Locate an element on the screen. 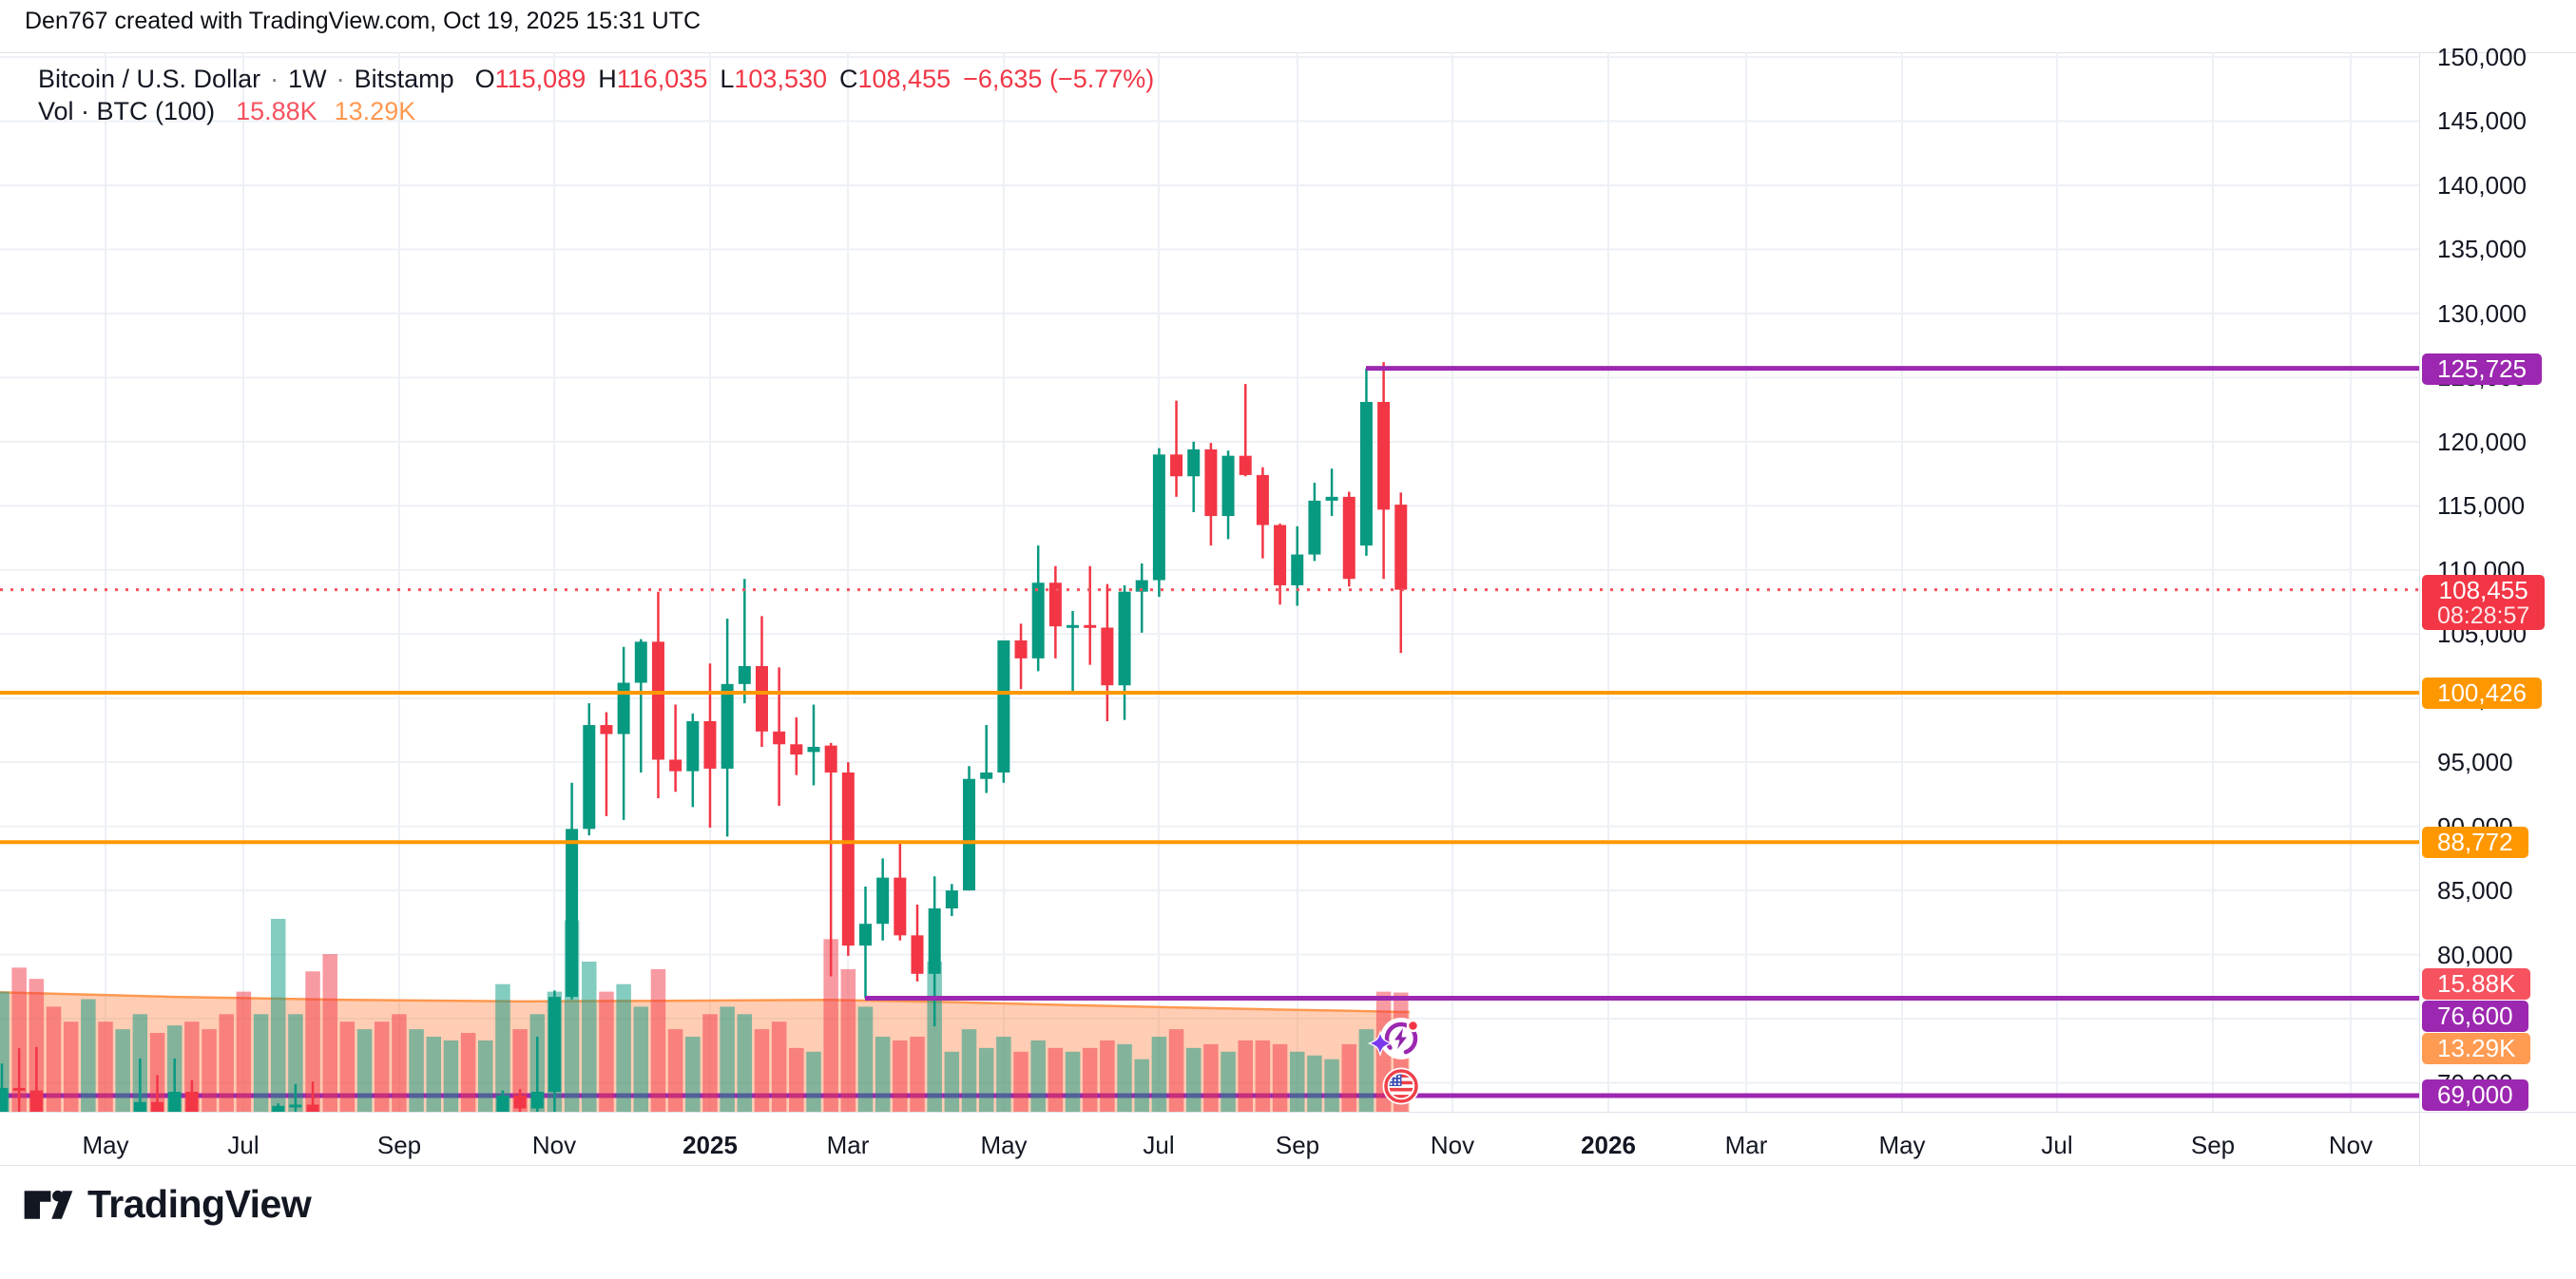  price-tick-95000: 95,000 is located at coordinates (2475, 763).